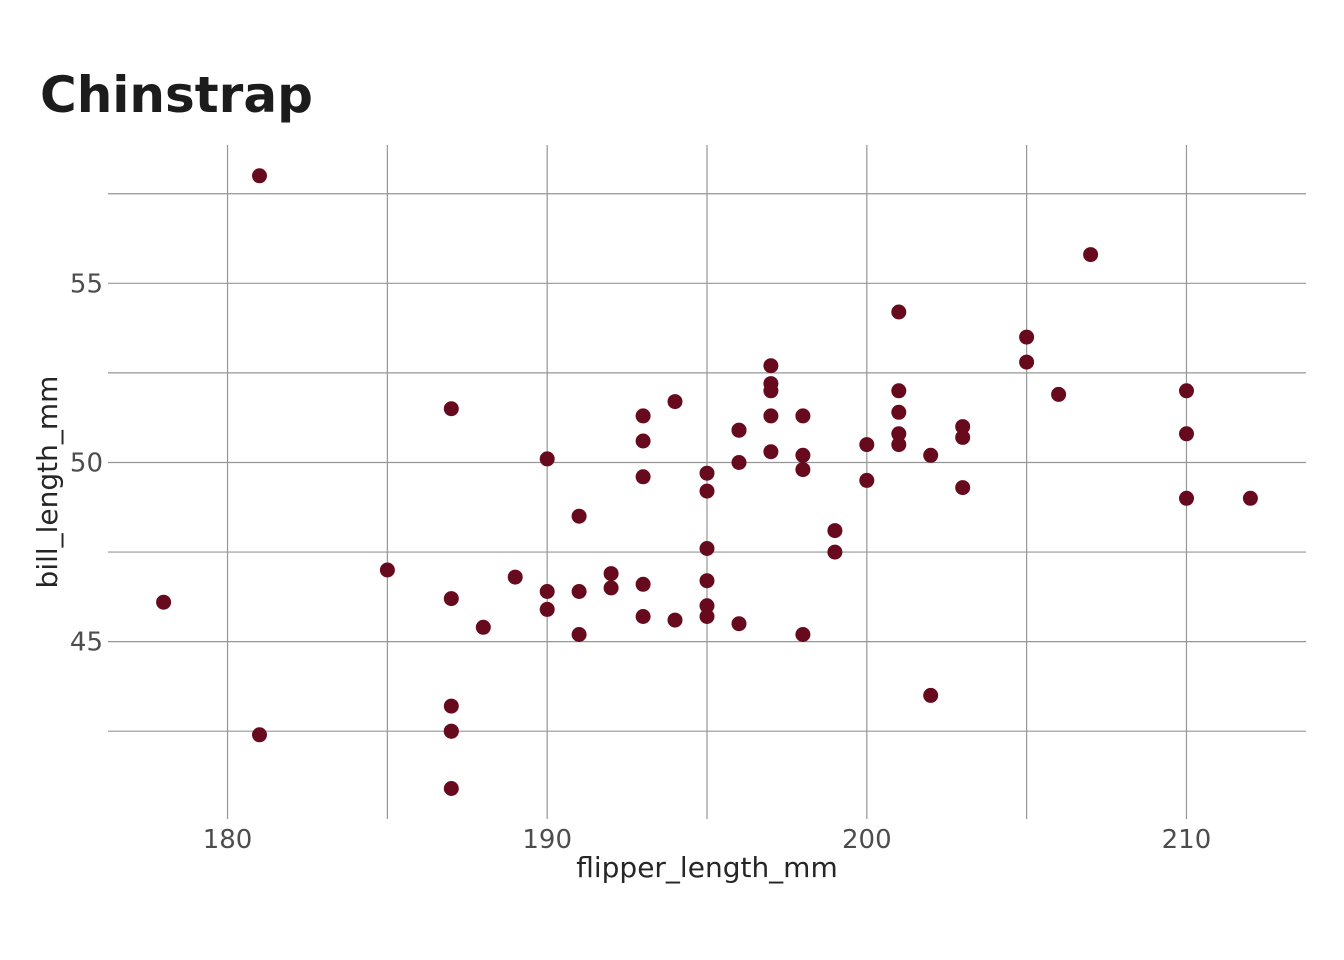 The image size is (1344, 960). Describe the element at coordinates (86, 643) in the screenshot. I see `y-tick-label-45: 45` at that location.